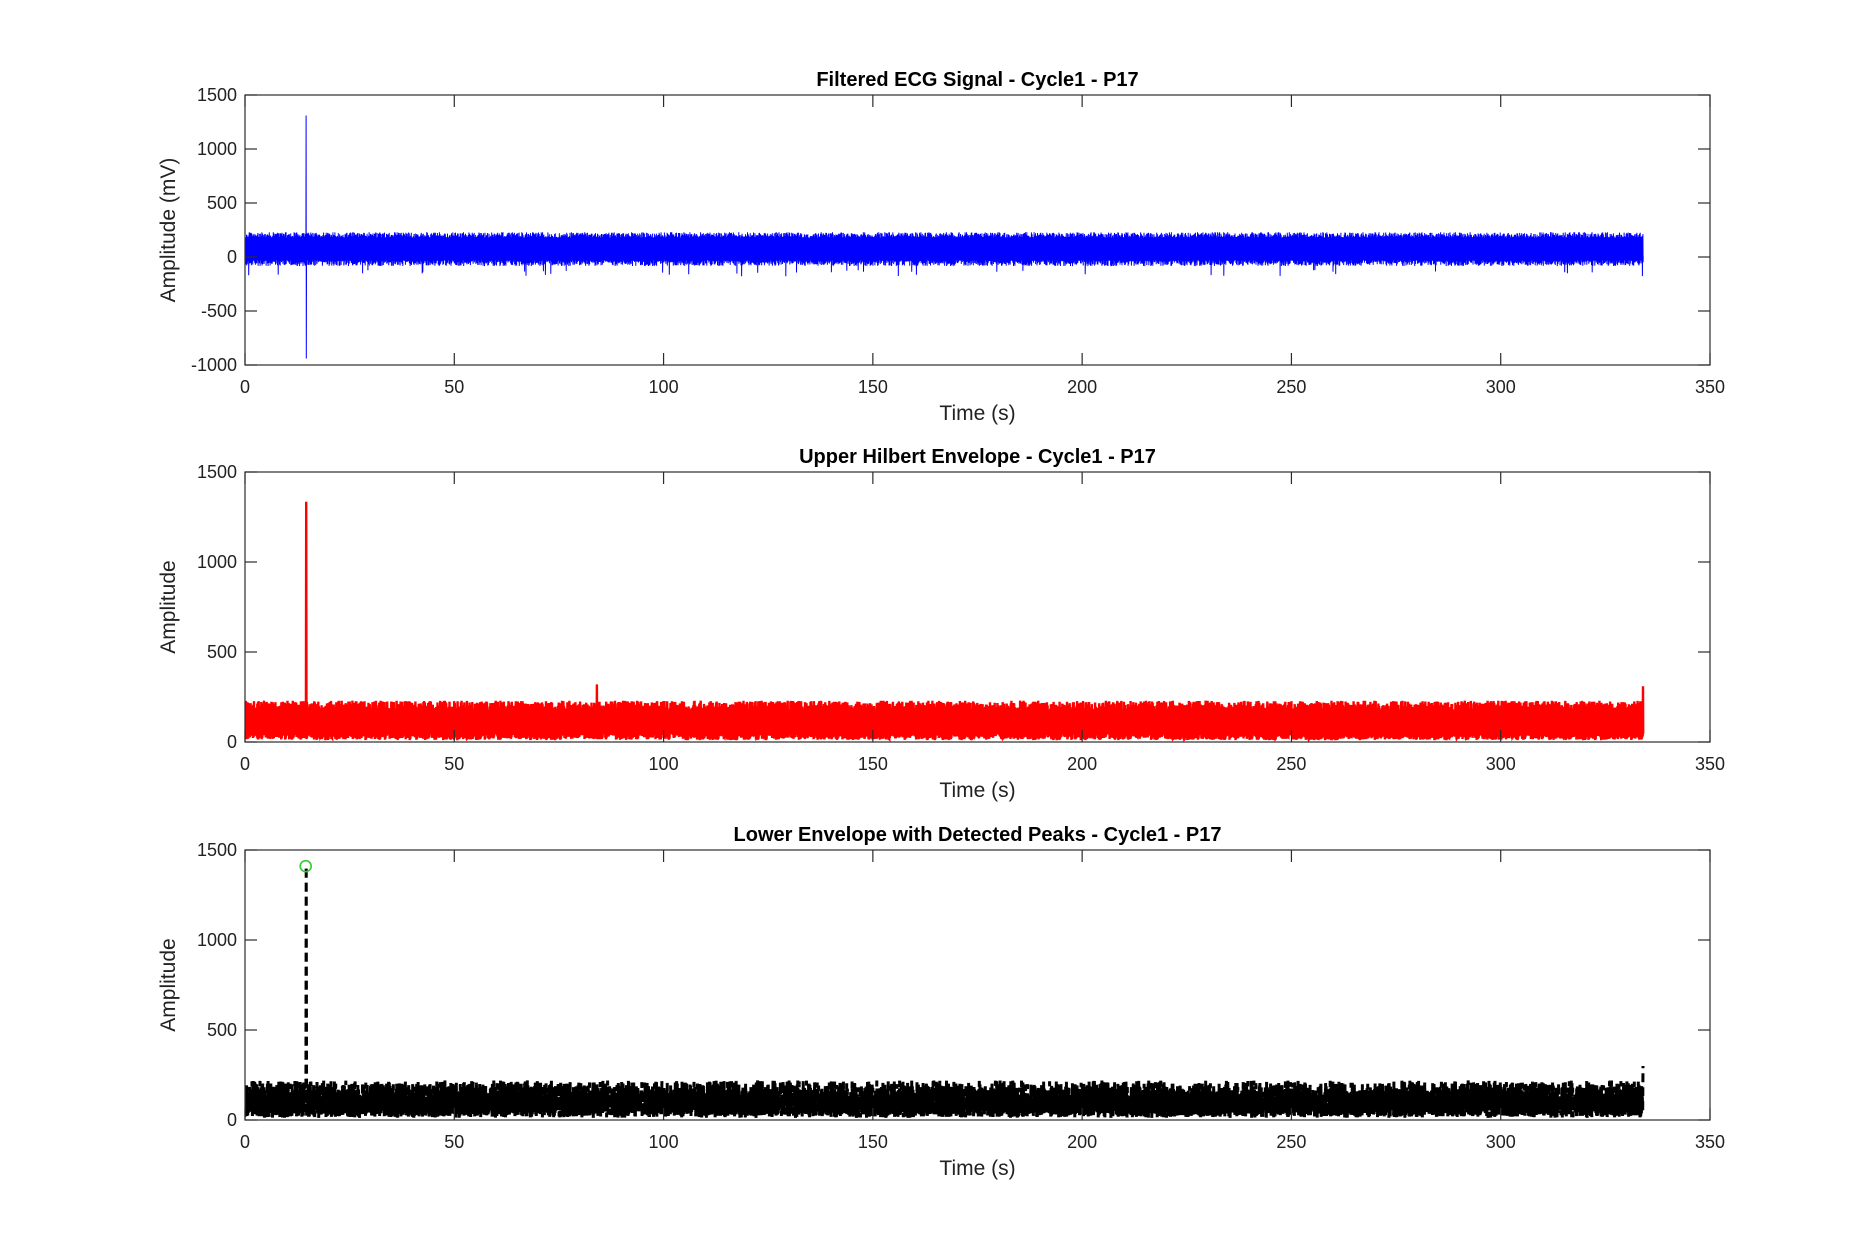 The height and width of the screenshot is (1250, 1875). What do you see at coordinates (977, 80) in the screenshot?
I see `axes-title: Filtered ECG Signal - Cycle1 - P17` at bounding box center [977, 80].